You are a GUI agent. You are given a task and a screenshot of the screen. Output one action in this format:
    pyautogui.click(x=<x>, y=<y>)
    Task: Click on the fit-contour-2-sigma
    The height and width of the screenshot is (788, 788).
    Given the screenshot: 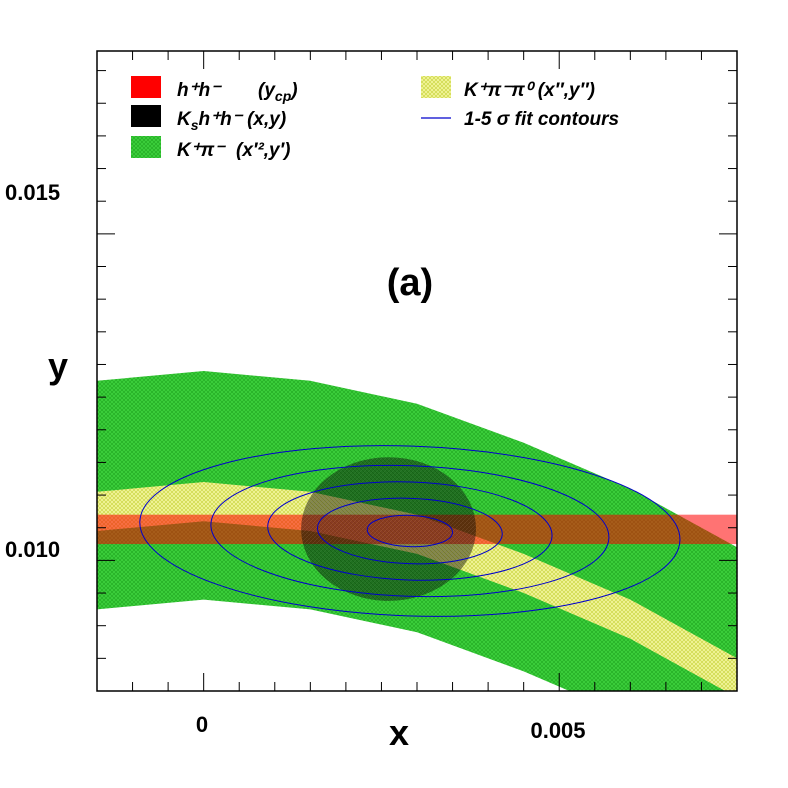 What is the action you would take?
    pyautogui.click(x=409, y=531)
    